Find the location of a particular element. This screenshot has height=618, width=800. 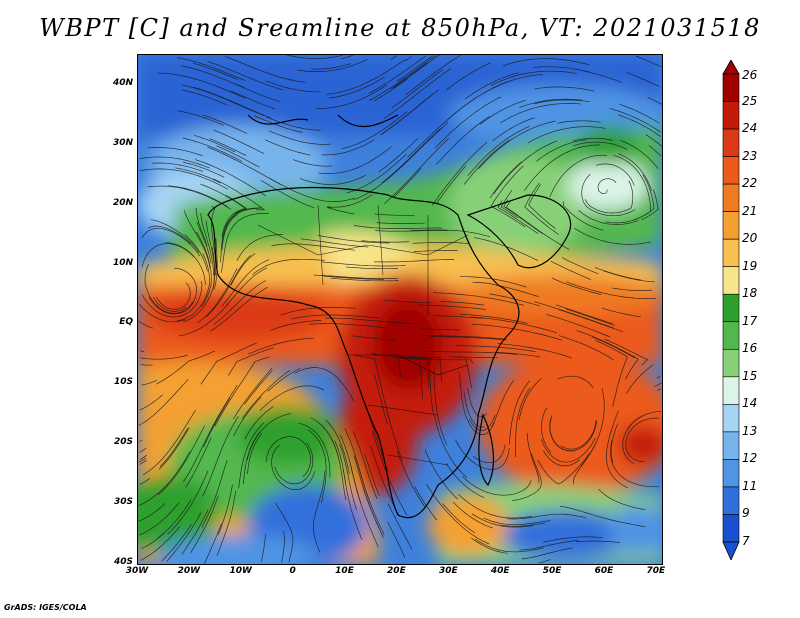

colorbar-label: 7 is located at coordinates (746, 541).